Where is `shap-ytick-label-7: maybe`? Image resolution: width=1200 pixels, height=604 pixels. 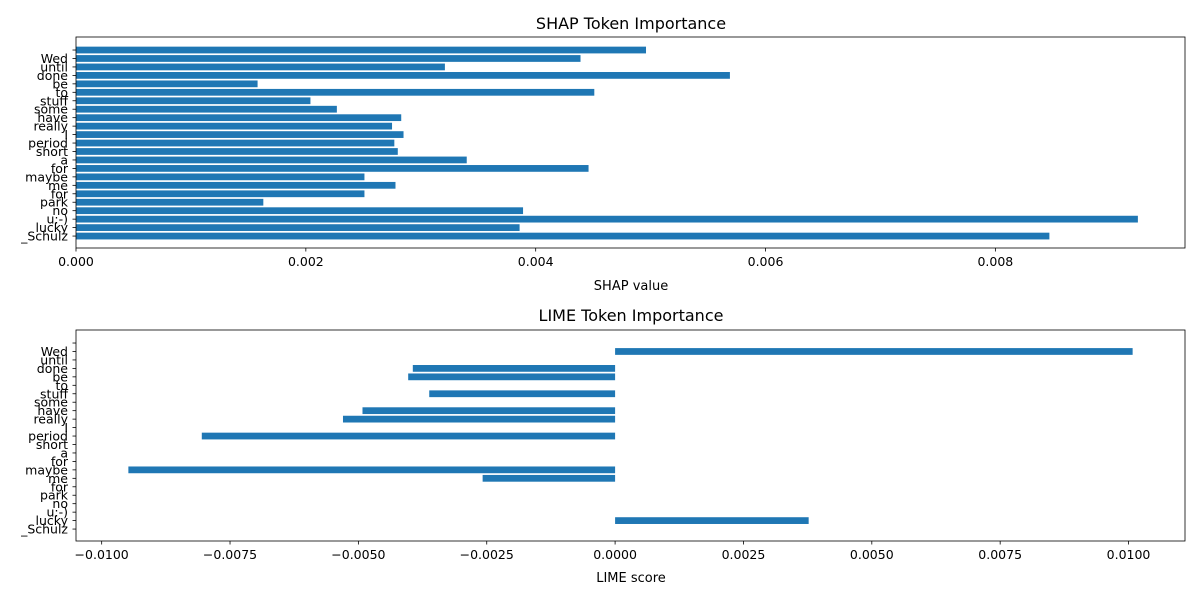 shap-ytick-label-7: maybe is located at coordinates (46, 176).